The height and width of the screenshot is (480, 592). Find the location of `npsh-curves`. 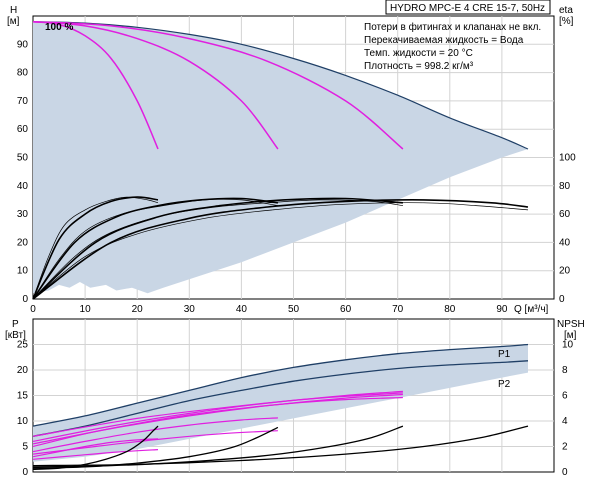

npsh-curves is located at coordinates (280, 448).